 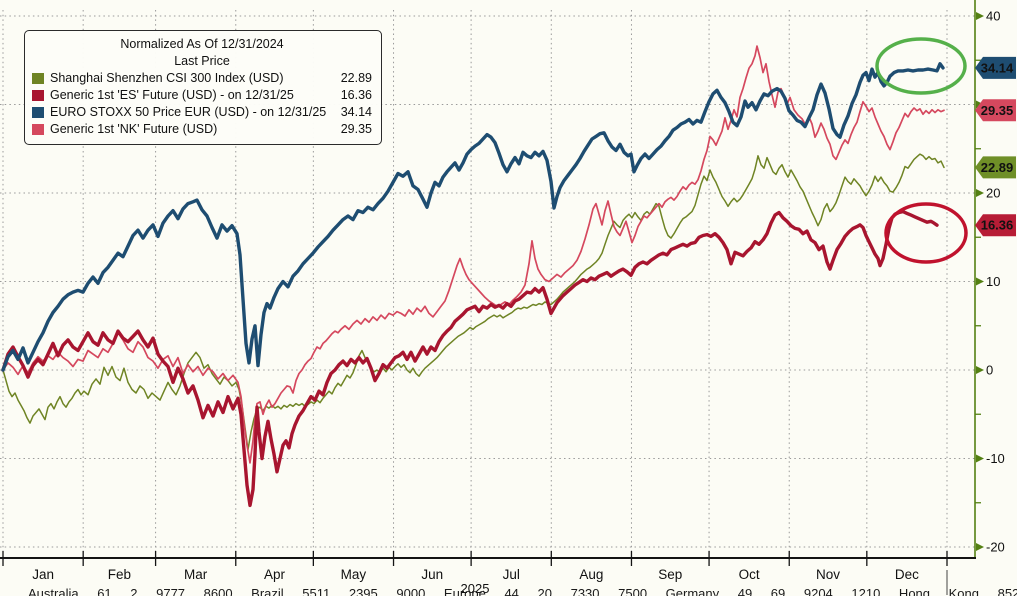 What do you see at coordinates (591, 574) in the screenshot?
I see `x-axis-month-label: Aug` at bounding box center [591, 574].